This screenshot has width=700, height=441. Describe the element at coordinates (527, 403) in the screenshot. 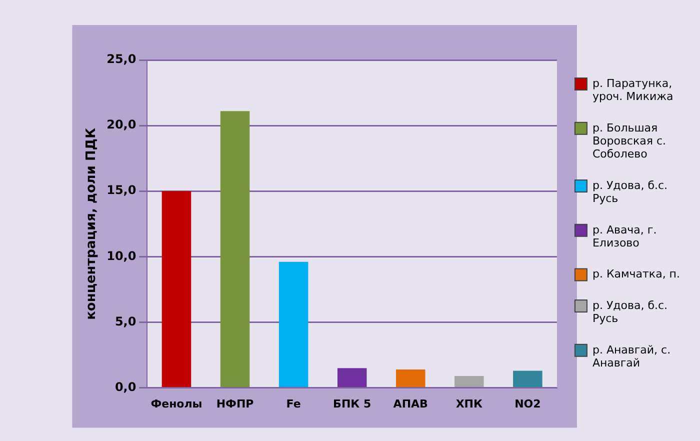

I see `x-tick-label: NO2` at that location.